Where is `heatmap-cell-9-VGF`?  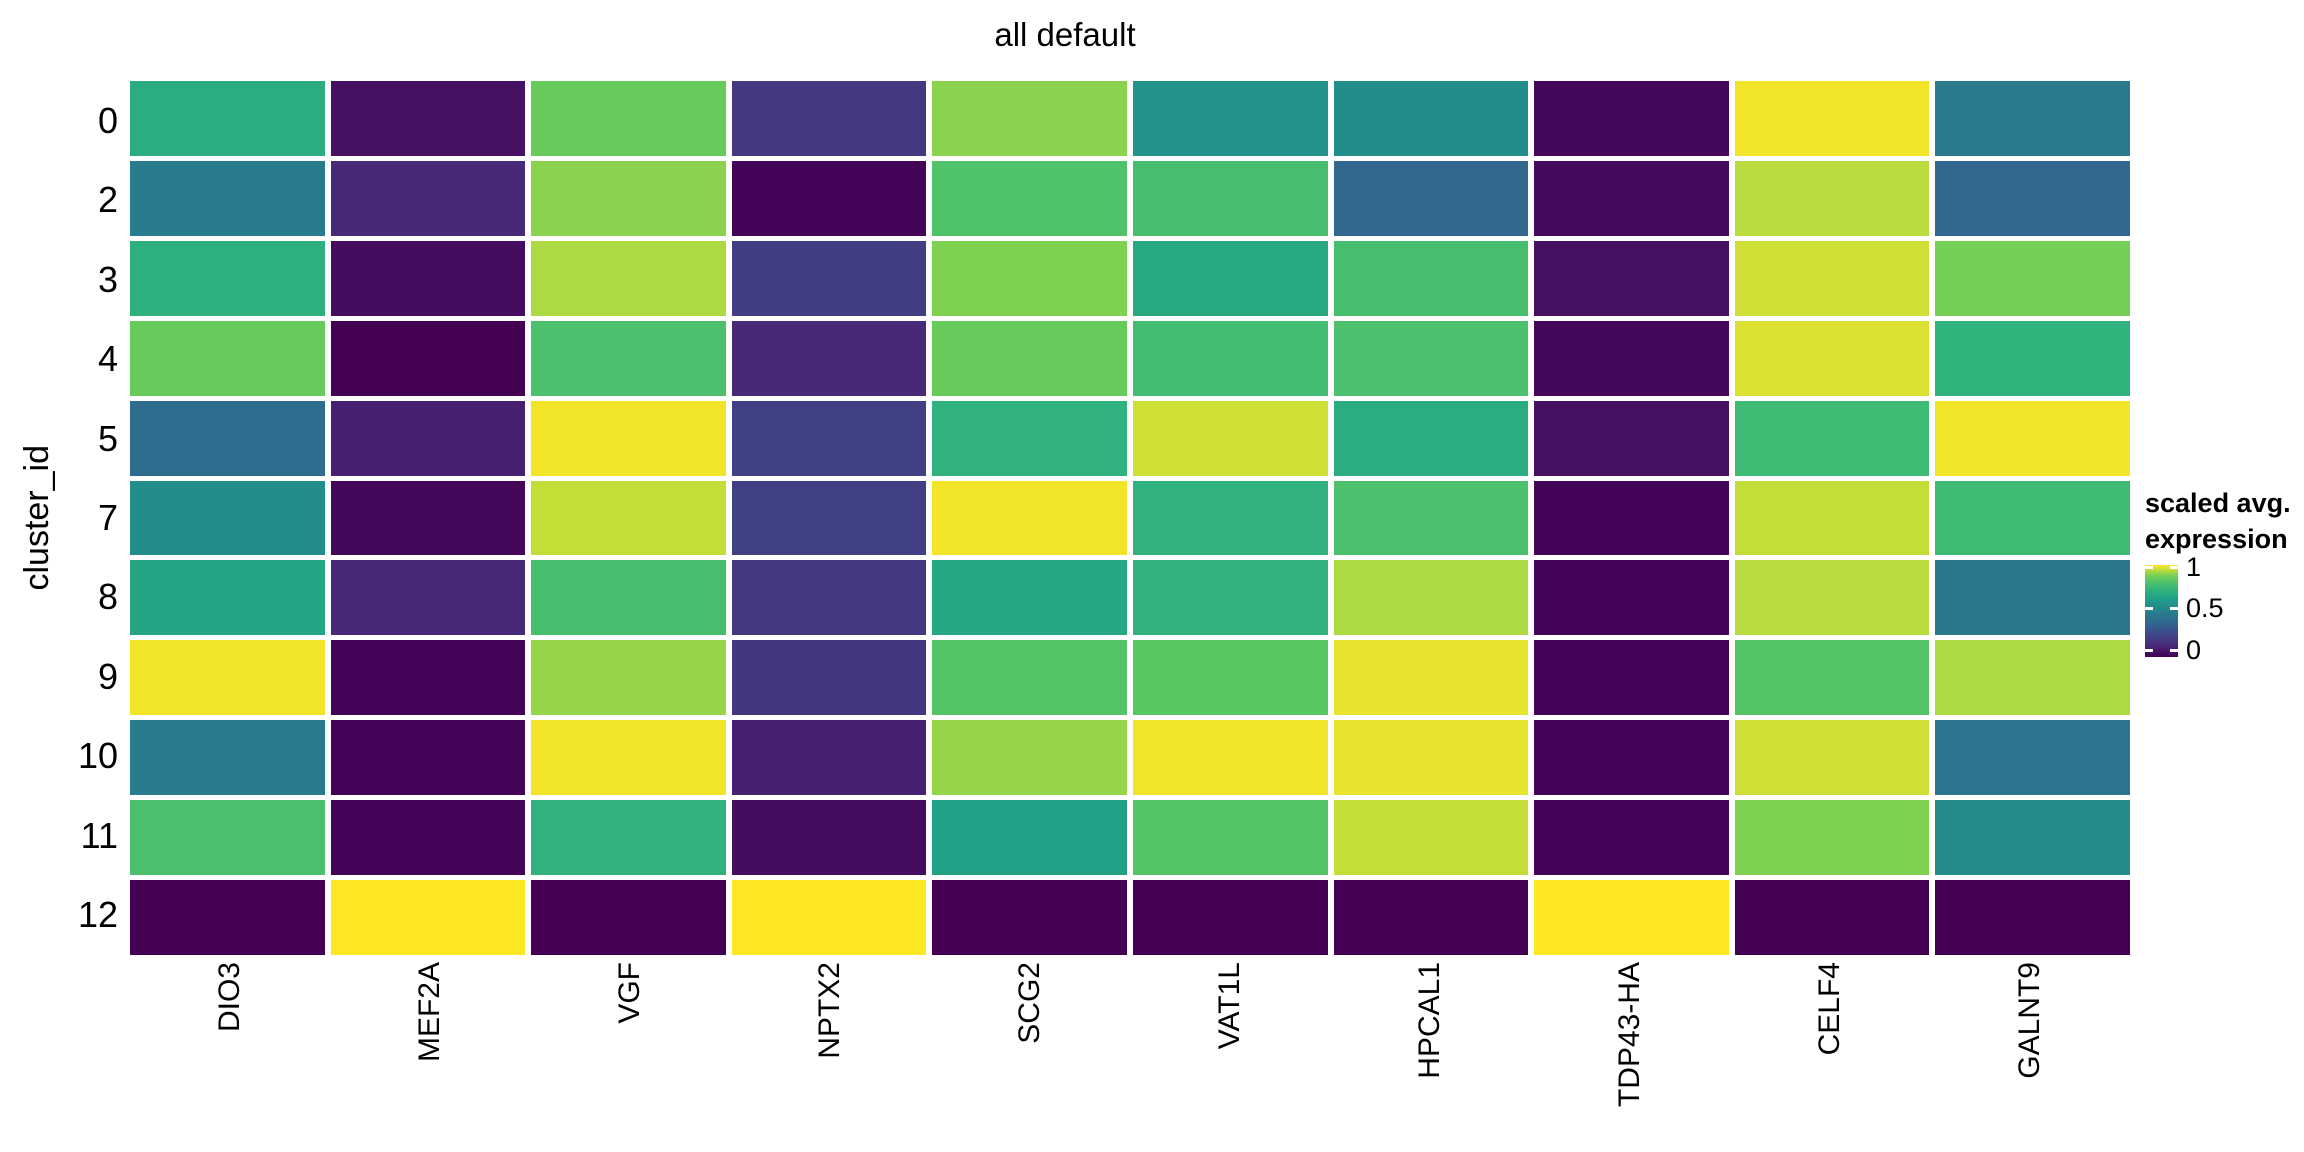 heatmap-cell-9-VGF is located at coordinates (628, 678).